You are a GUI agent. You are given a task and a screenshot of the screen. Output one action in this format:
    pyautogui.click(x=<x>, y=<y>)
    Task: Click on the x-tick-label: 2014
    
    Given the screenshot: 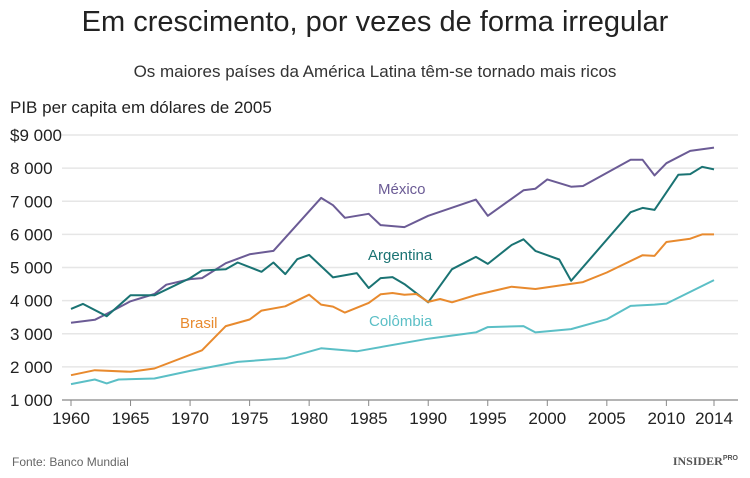 What is the action you would take?
    pyautogui.click(x=714, y=418)
    